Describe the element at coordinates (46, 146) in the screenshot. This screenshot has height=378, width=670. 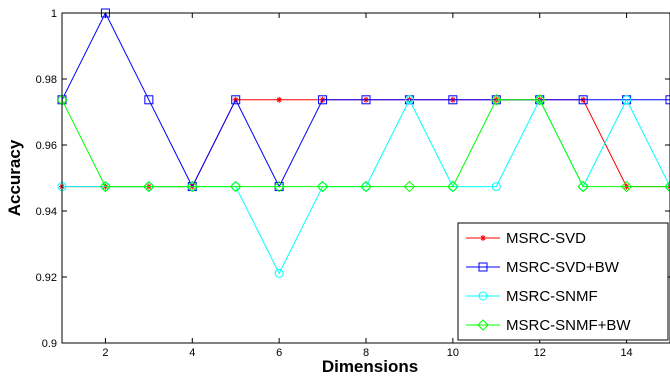
I see `y-tick-label: 0.96` at that location.